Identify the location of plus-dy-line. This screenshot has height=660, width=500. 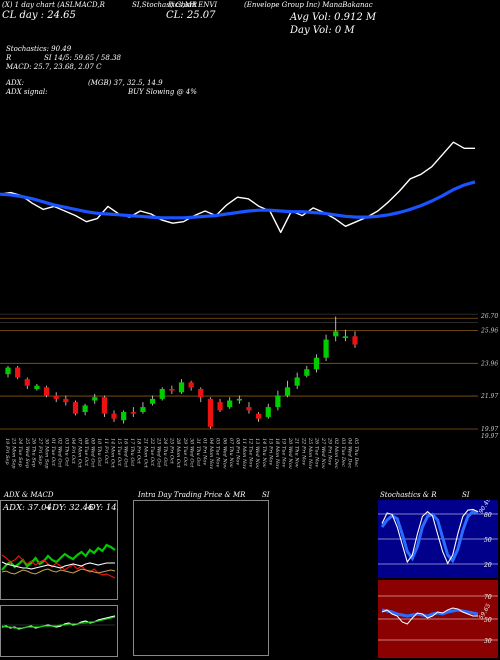
(58, 557).